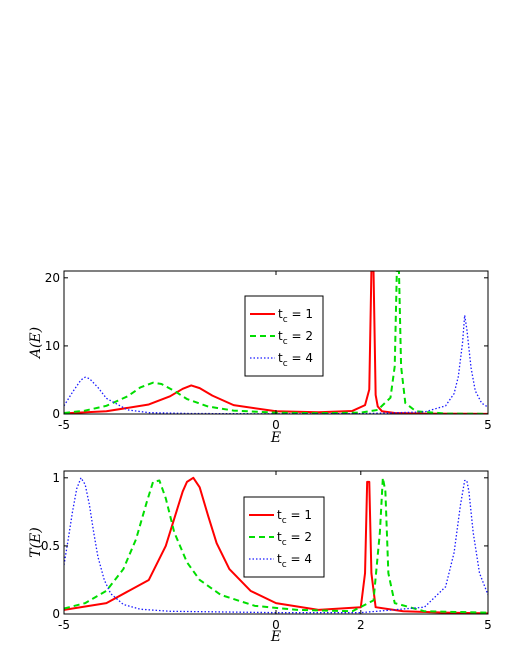 This screenshot has width=510, height=660. What do you see at coordinates (56, 478) in the screenshot?
I see `y-tick-label: 1` at bounding box center [56, 478].